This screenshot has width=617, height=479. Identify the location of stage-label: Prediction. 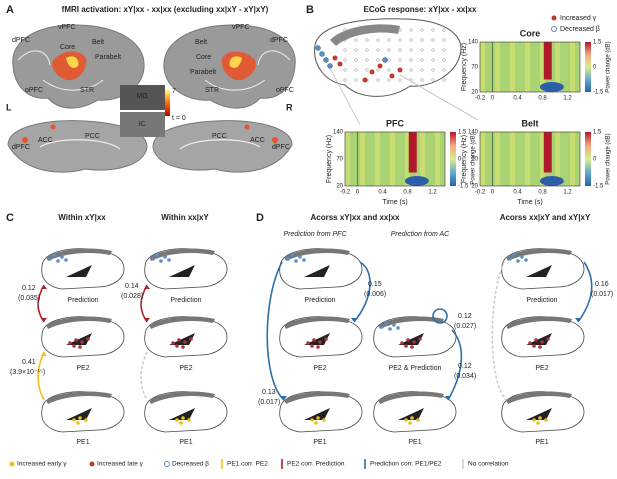
(185, 300).